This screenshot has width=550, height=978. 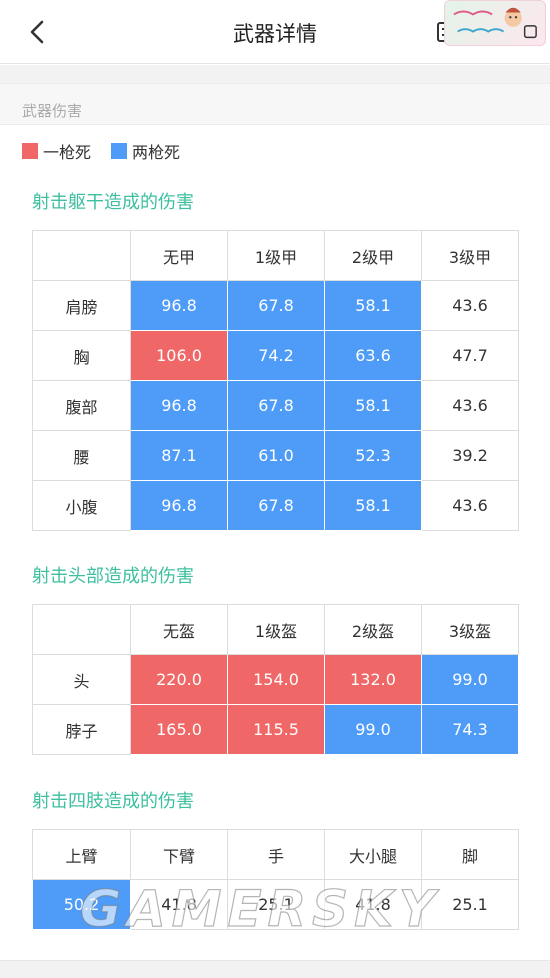 I want to click on damage-cell: 39.2, so click(x=470, y=455).